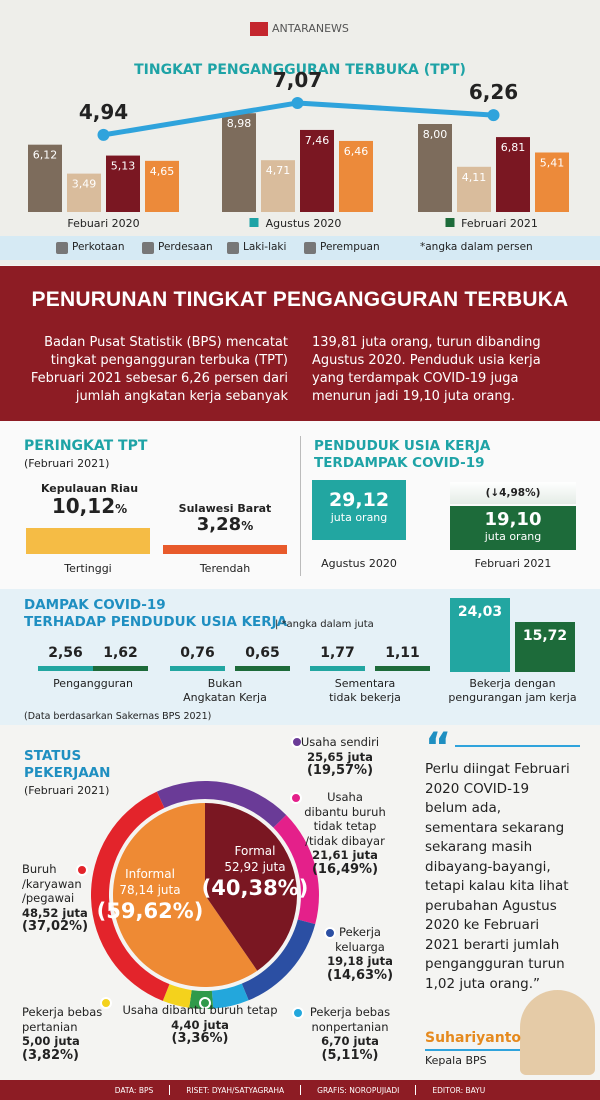  I want to click on rank-number: 3,28, so click(219, 524).